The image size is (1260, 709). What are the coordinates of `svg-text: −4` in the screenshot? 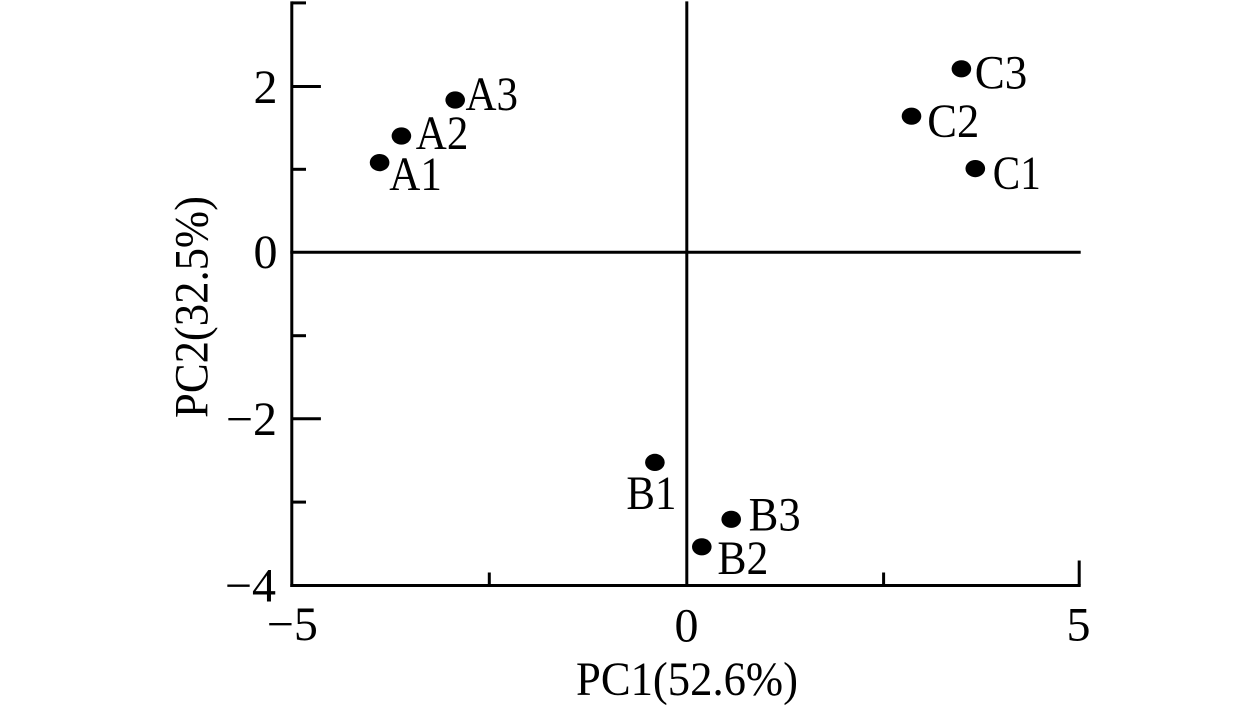 It's located at (250, 586).